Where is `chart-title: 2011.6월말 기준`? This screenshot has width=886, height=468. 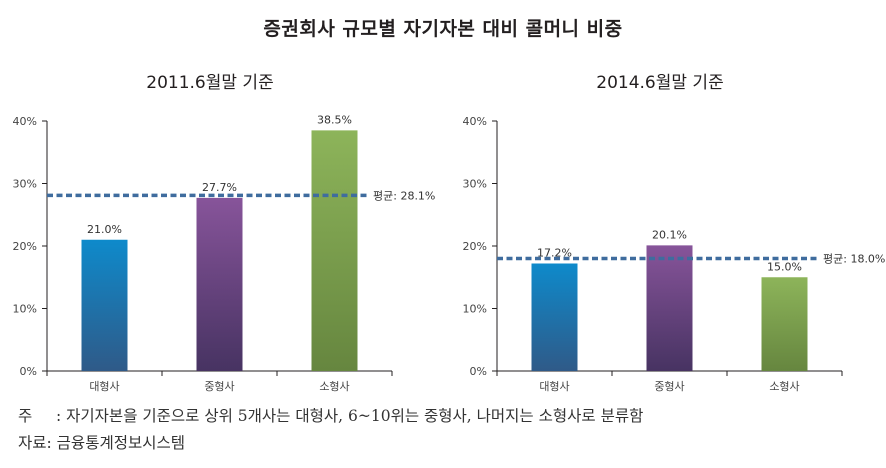
chart-title: 2011.6월말 기준 is located at coordinates (209, 83).